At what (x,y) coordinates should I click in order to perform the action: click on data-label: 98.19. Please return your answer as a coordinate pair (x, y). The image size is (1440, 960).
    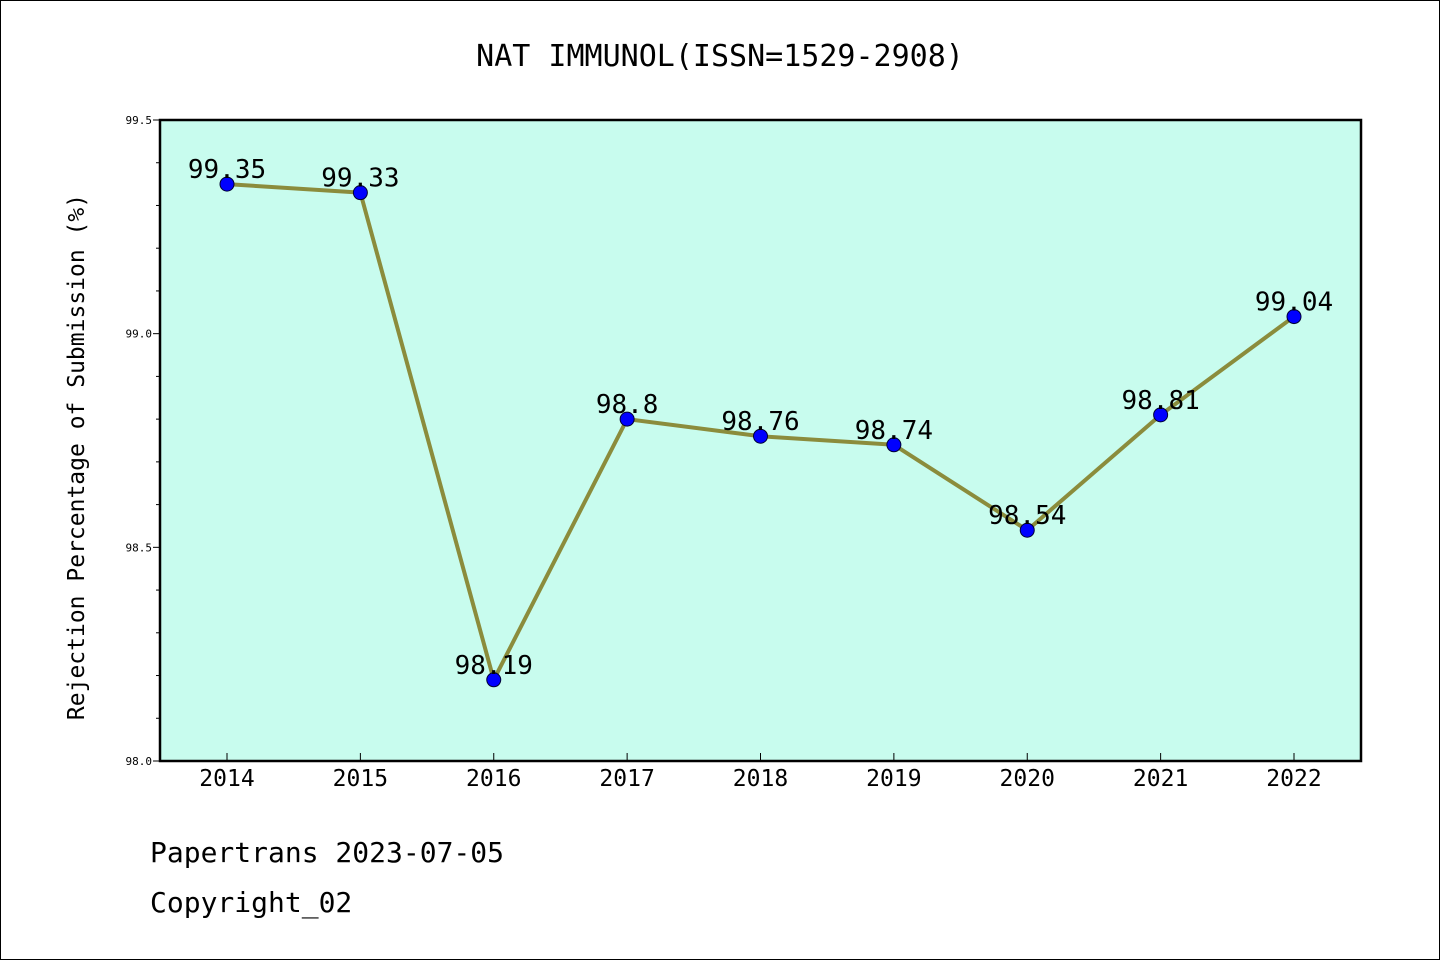
    Looking at the image, I should click on (494, 666).